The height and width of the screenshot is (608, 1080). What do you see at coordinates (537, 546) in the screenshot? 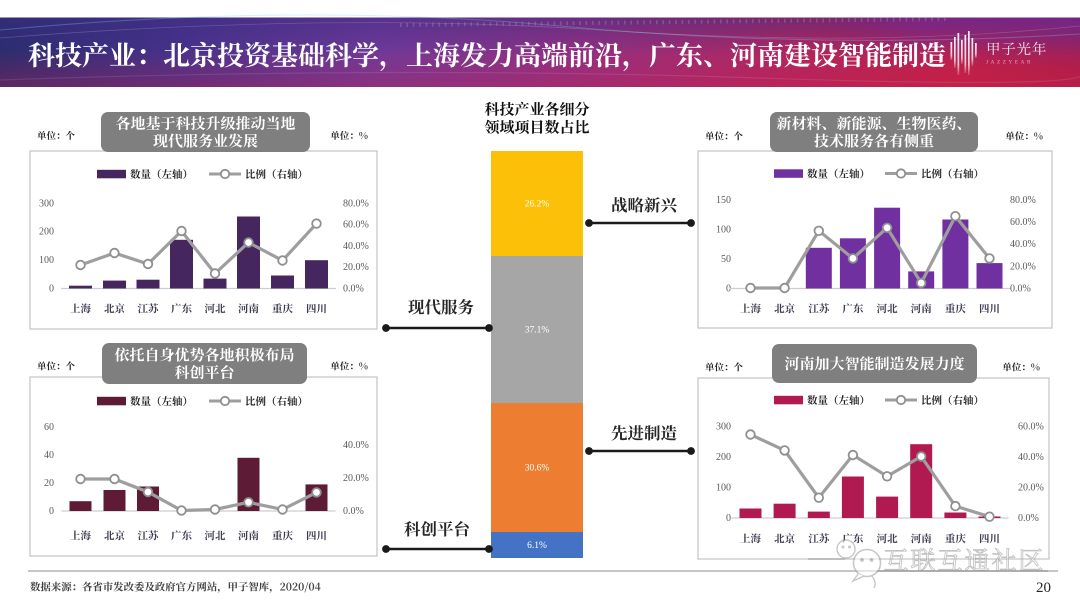
I see `svg-text: 6.1%` at bounding box center [537, 546].